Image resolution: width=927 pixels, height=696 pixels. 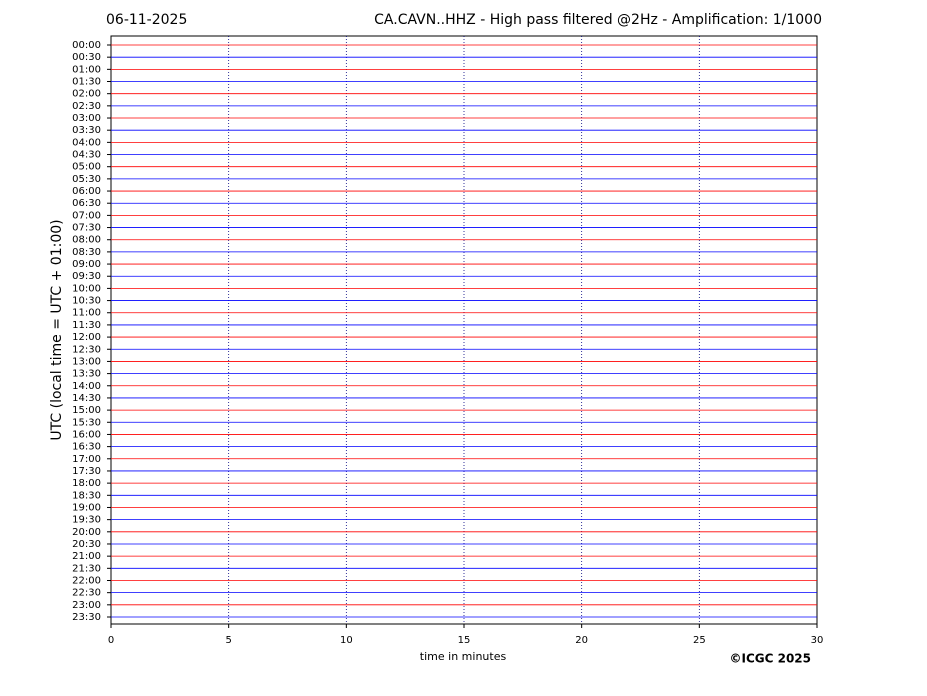 I want to click on y-tick-label: 08:00, so click(x=86, y=240).